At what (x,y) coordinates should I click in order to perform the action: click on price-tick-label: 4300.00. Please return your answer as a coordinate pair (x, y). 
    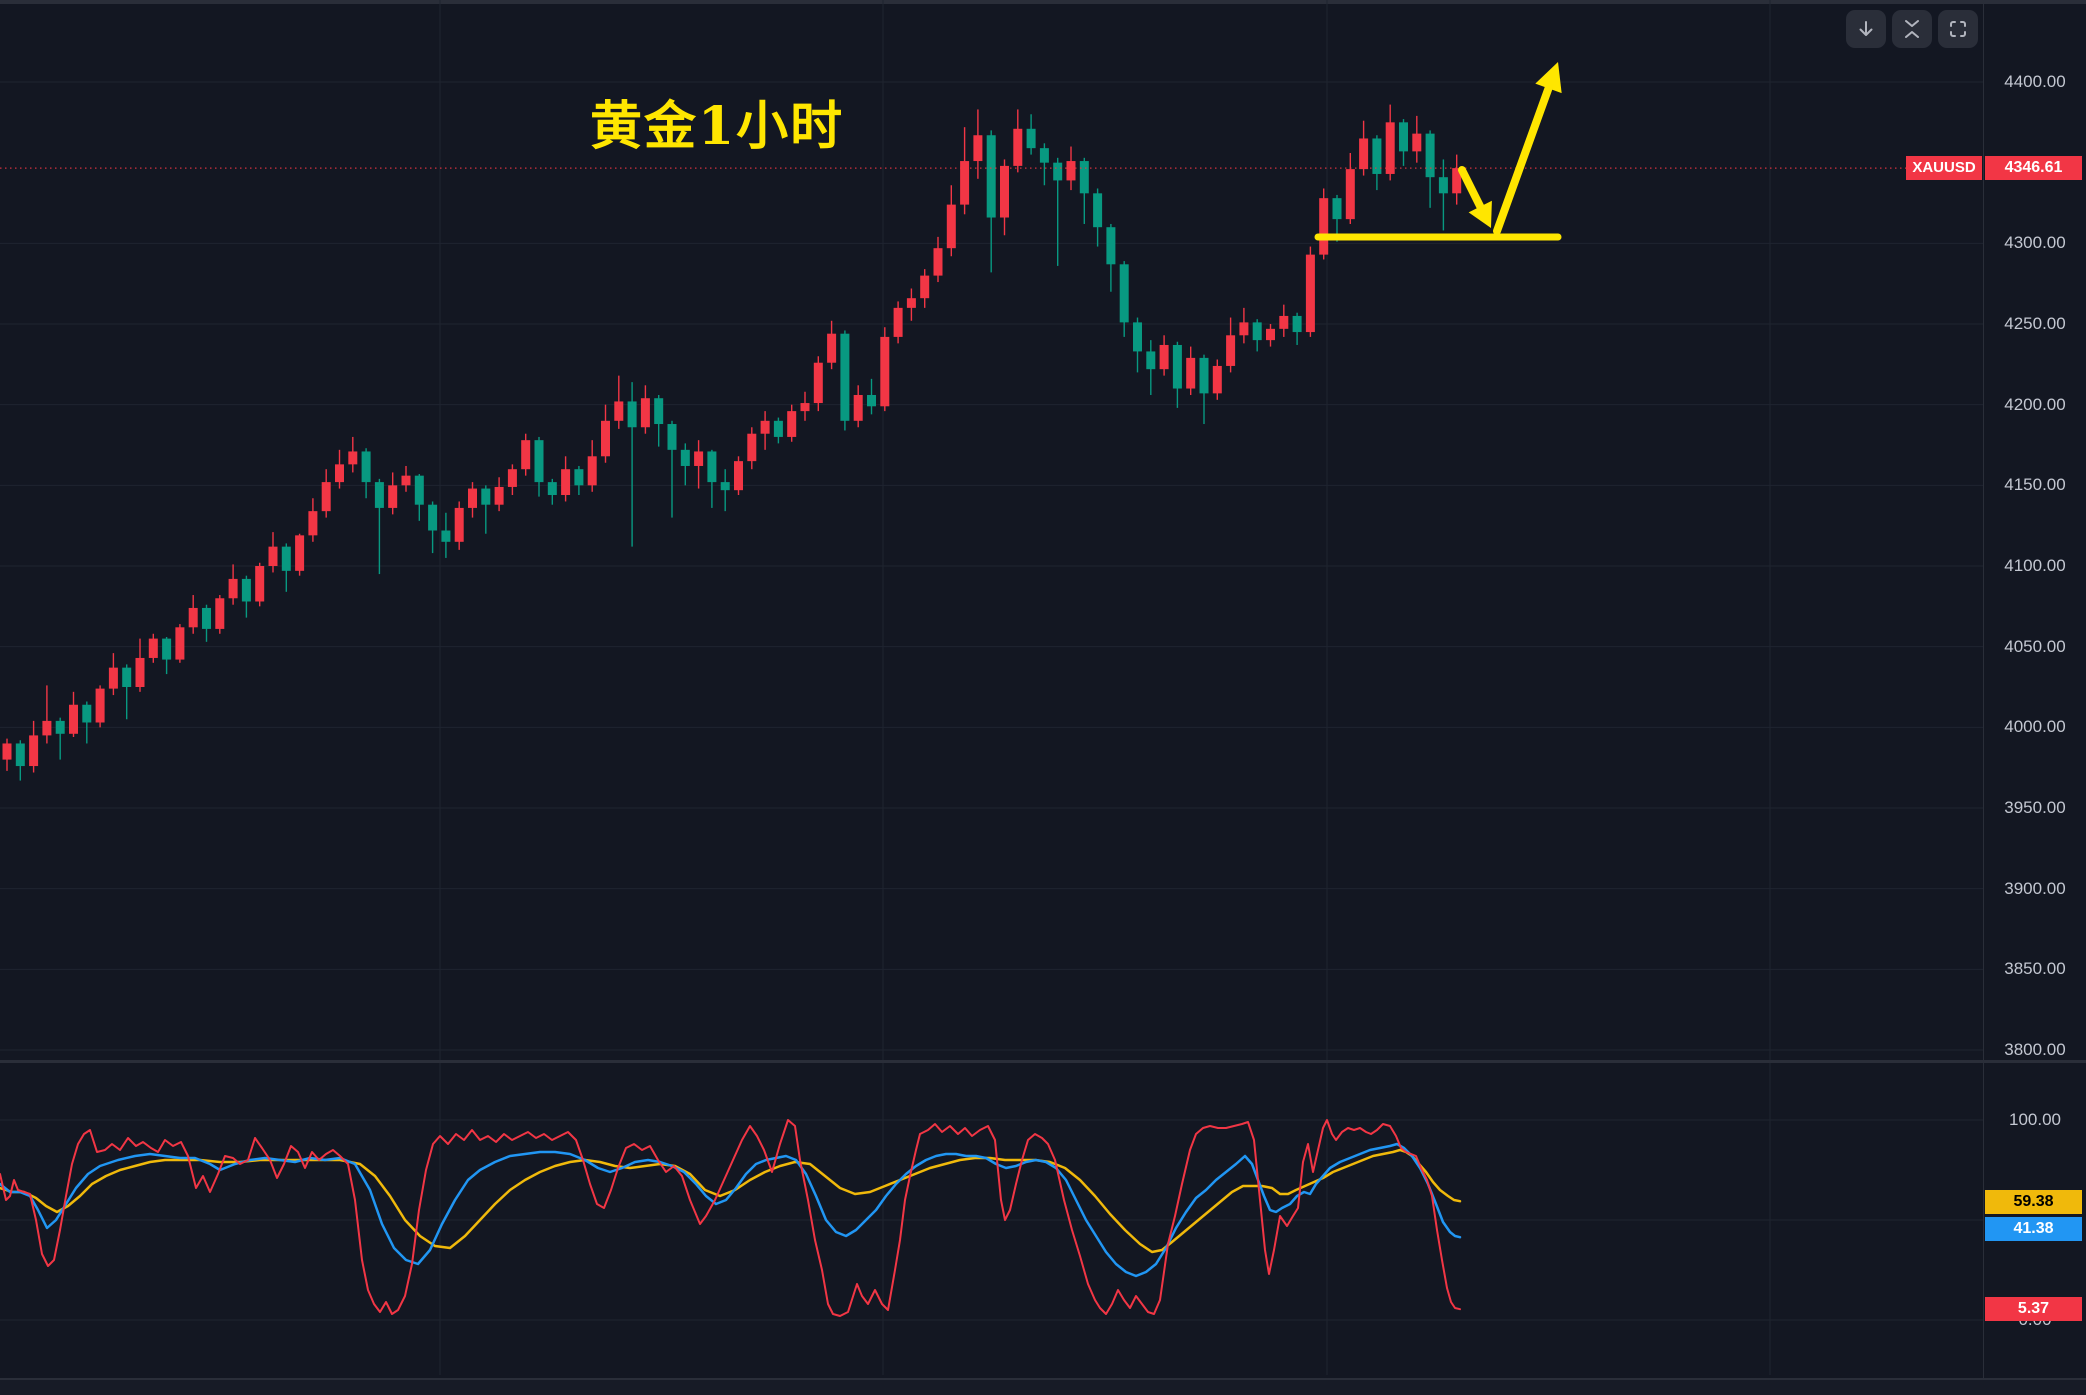
    Looking at the image, I should click on (2035, 243).